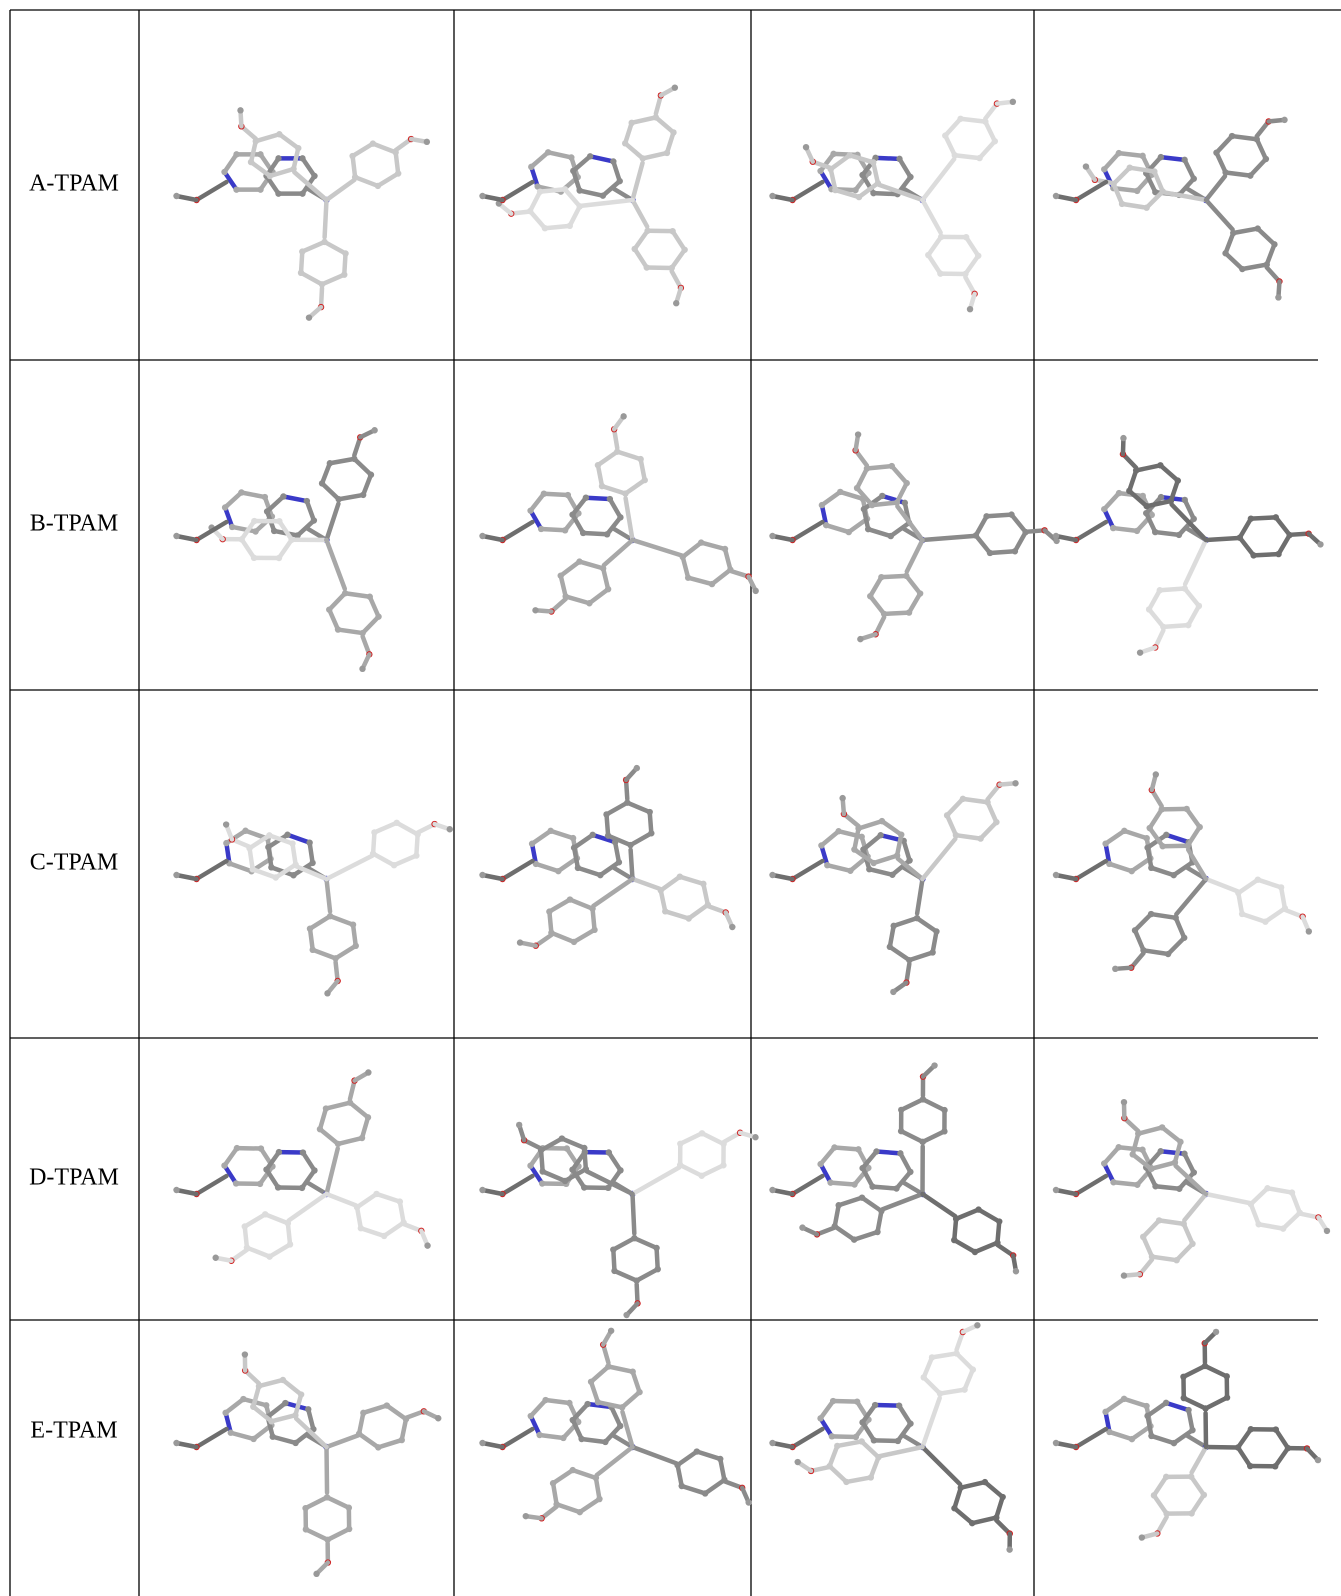 The image size is (1341, 1596). I want to click on molecule-image, so click(307, 1464).